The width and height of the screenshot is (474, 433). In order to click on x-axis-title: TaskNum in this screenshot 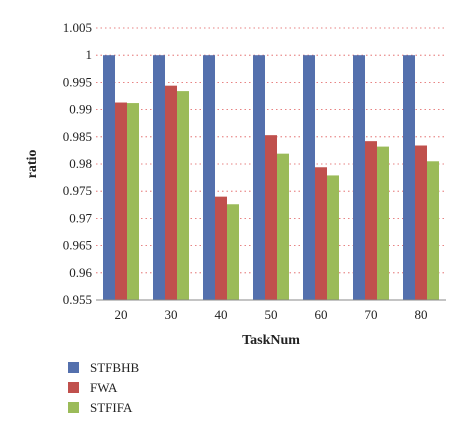, I will do `click(271, 340)`.